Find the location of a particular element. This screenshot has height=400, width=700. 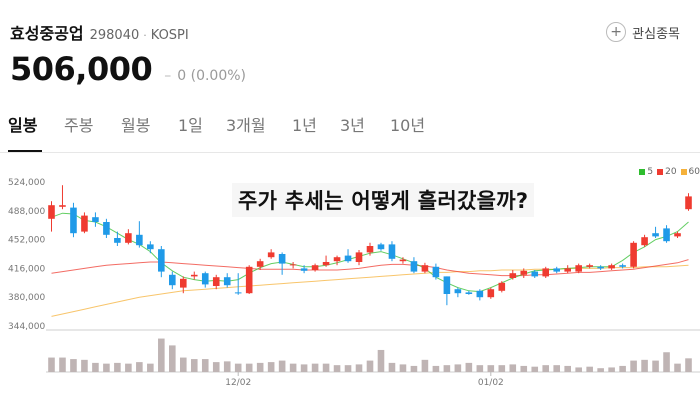

watchlist-button: + 관심종목 is located at coordinates (643, 32).